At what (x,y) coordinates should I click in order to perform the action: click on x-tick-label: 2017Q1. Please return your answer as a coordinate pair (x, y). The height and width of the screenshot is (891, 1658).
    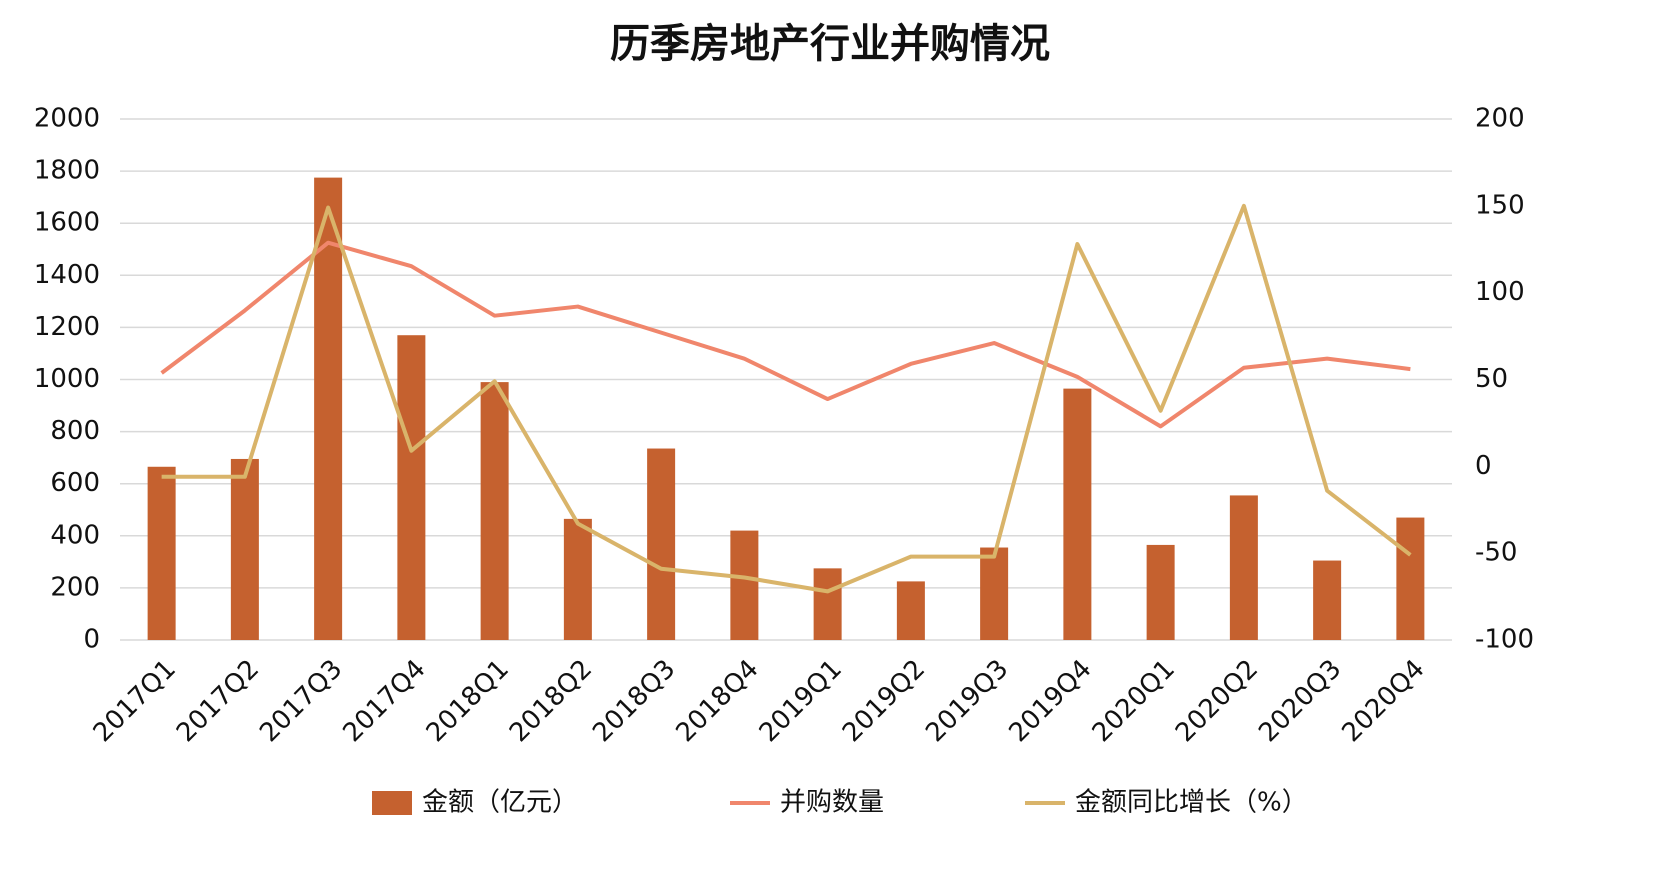
    Looking at the image, I should click on (135, 701).